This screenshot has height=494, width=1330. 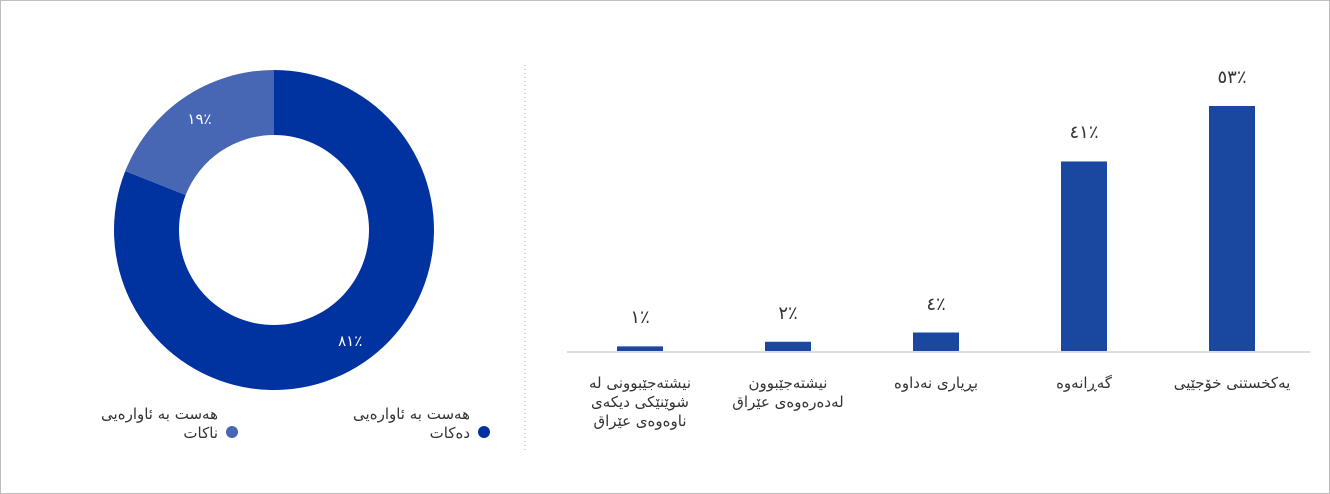 I want to click on bar-value-label: ٪٤, so click(x=936, y=304).